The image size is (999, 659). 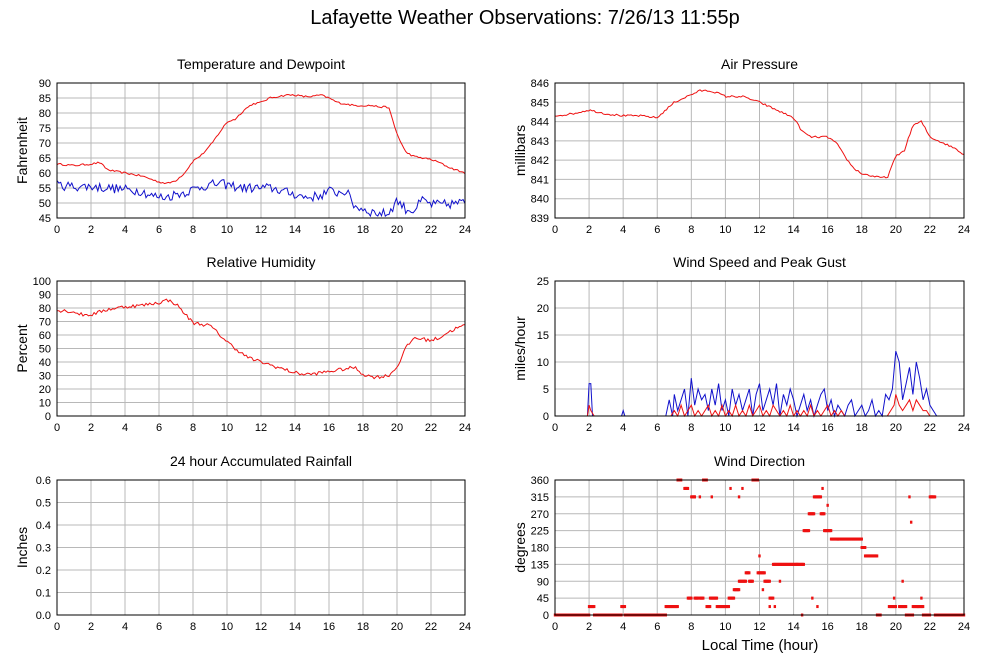 What do you see at coordinates (540, 180) in the screenshot?
I see `y-tick-label: 841` at bounding box center [540, 180].